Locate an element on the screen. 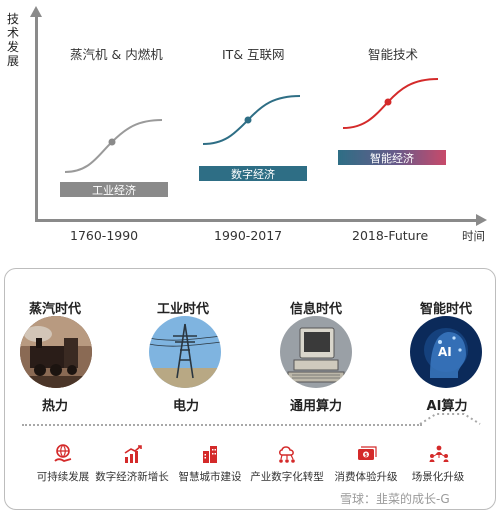 The image size is (500, 512). network-cloud-icon is located at coordinates (287, 454).